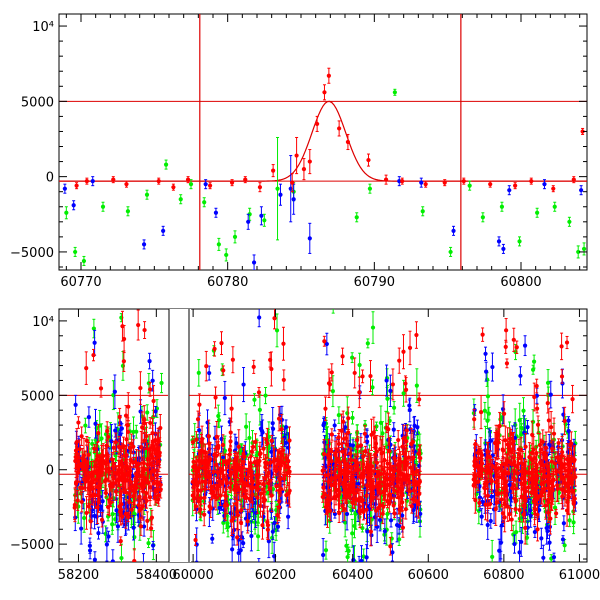 The height and width of the screenshot is (600, 600). I want to click on bottom-point-1-1-57-marker, so click(232, 549).